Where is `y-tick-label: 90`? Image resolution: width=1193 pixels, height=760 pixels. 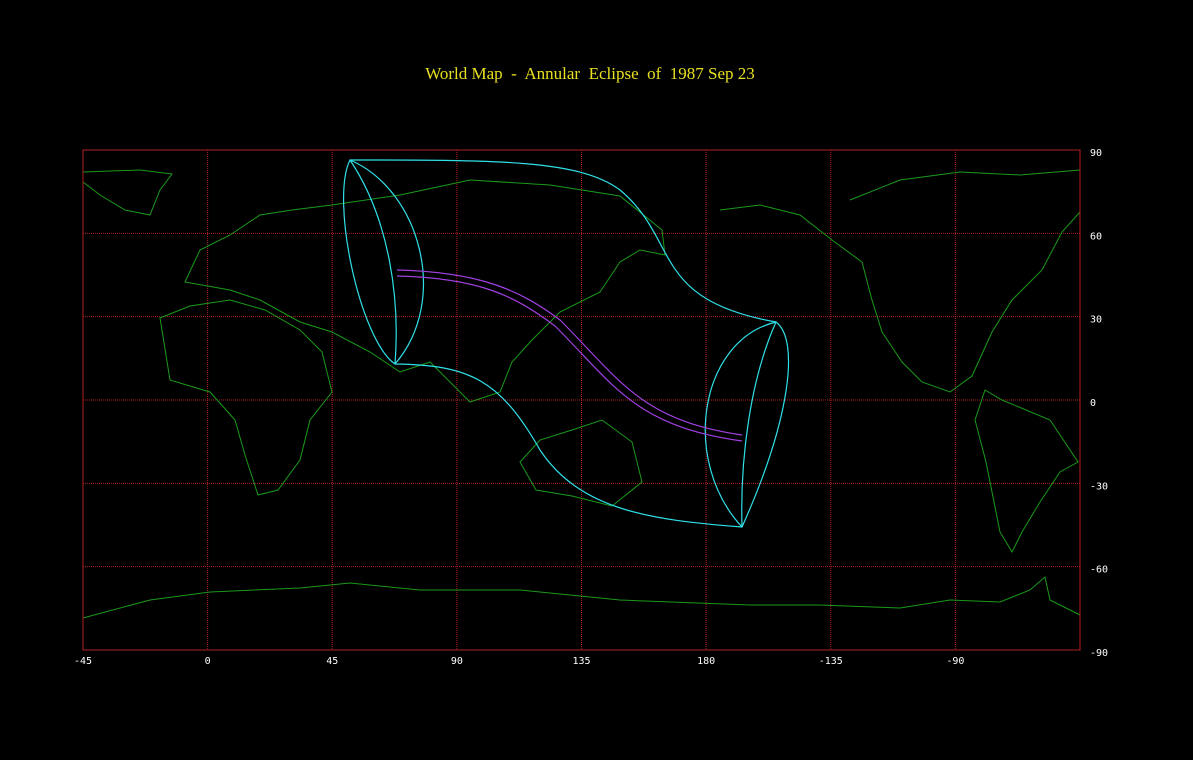 y-tick-label: 90 is located at coordinates (1096, 153).